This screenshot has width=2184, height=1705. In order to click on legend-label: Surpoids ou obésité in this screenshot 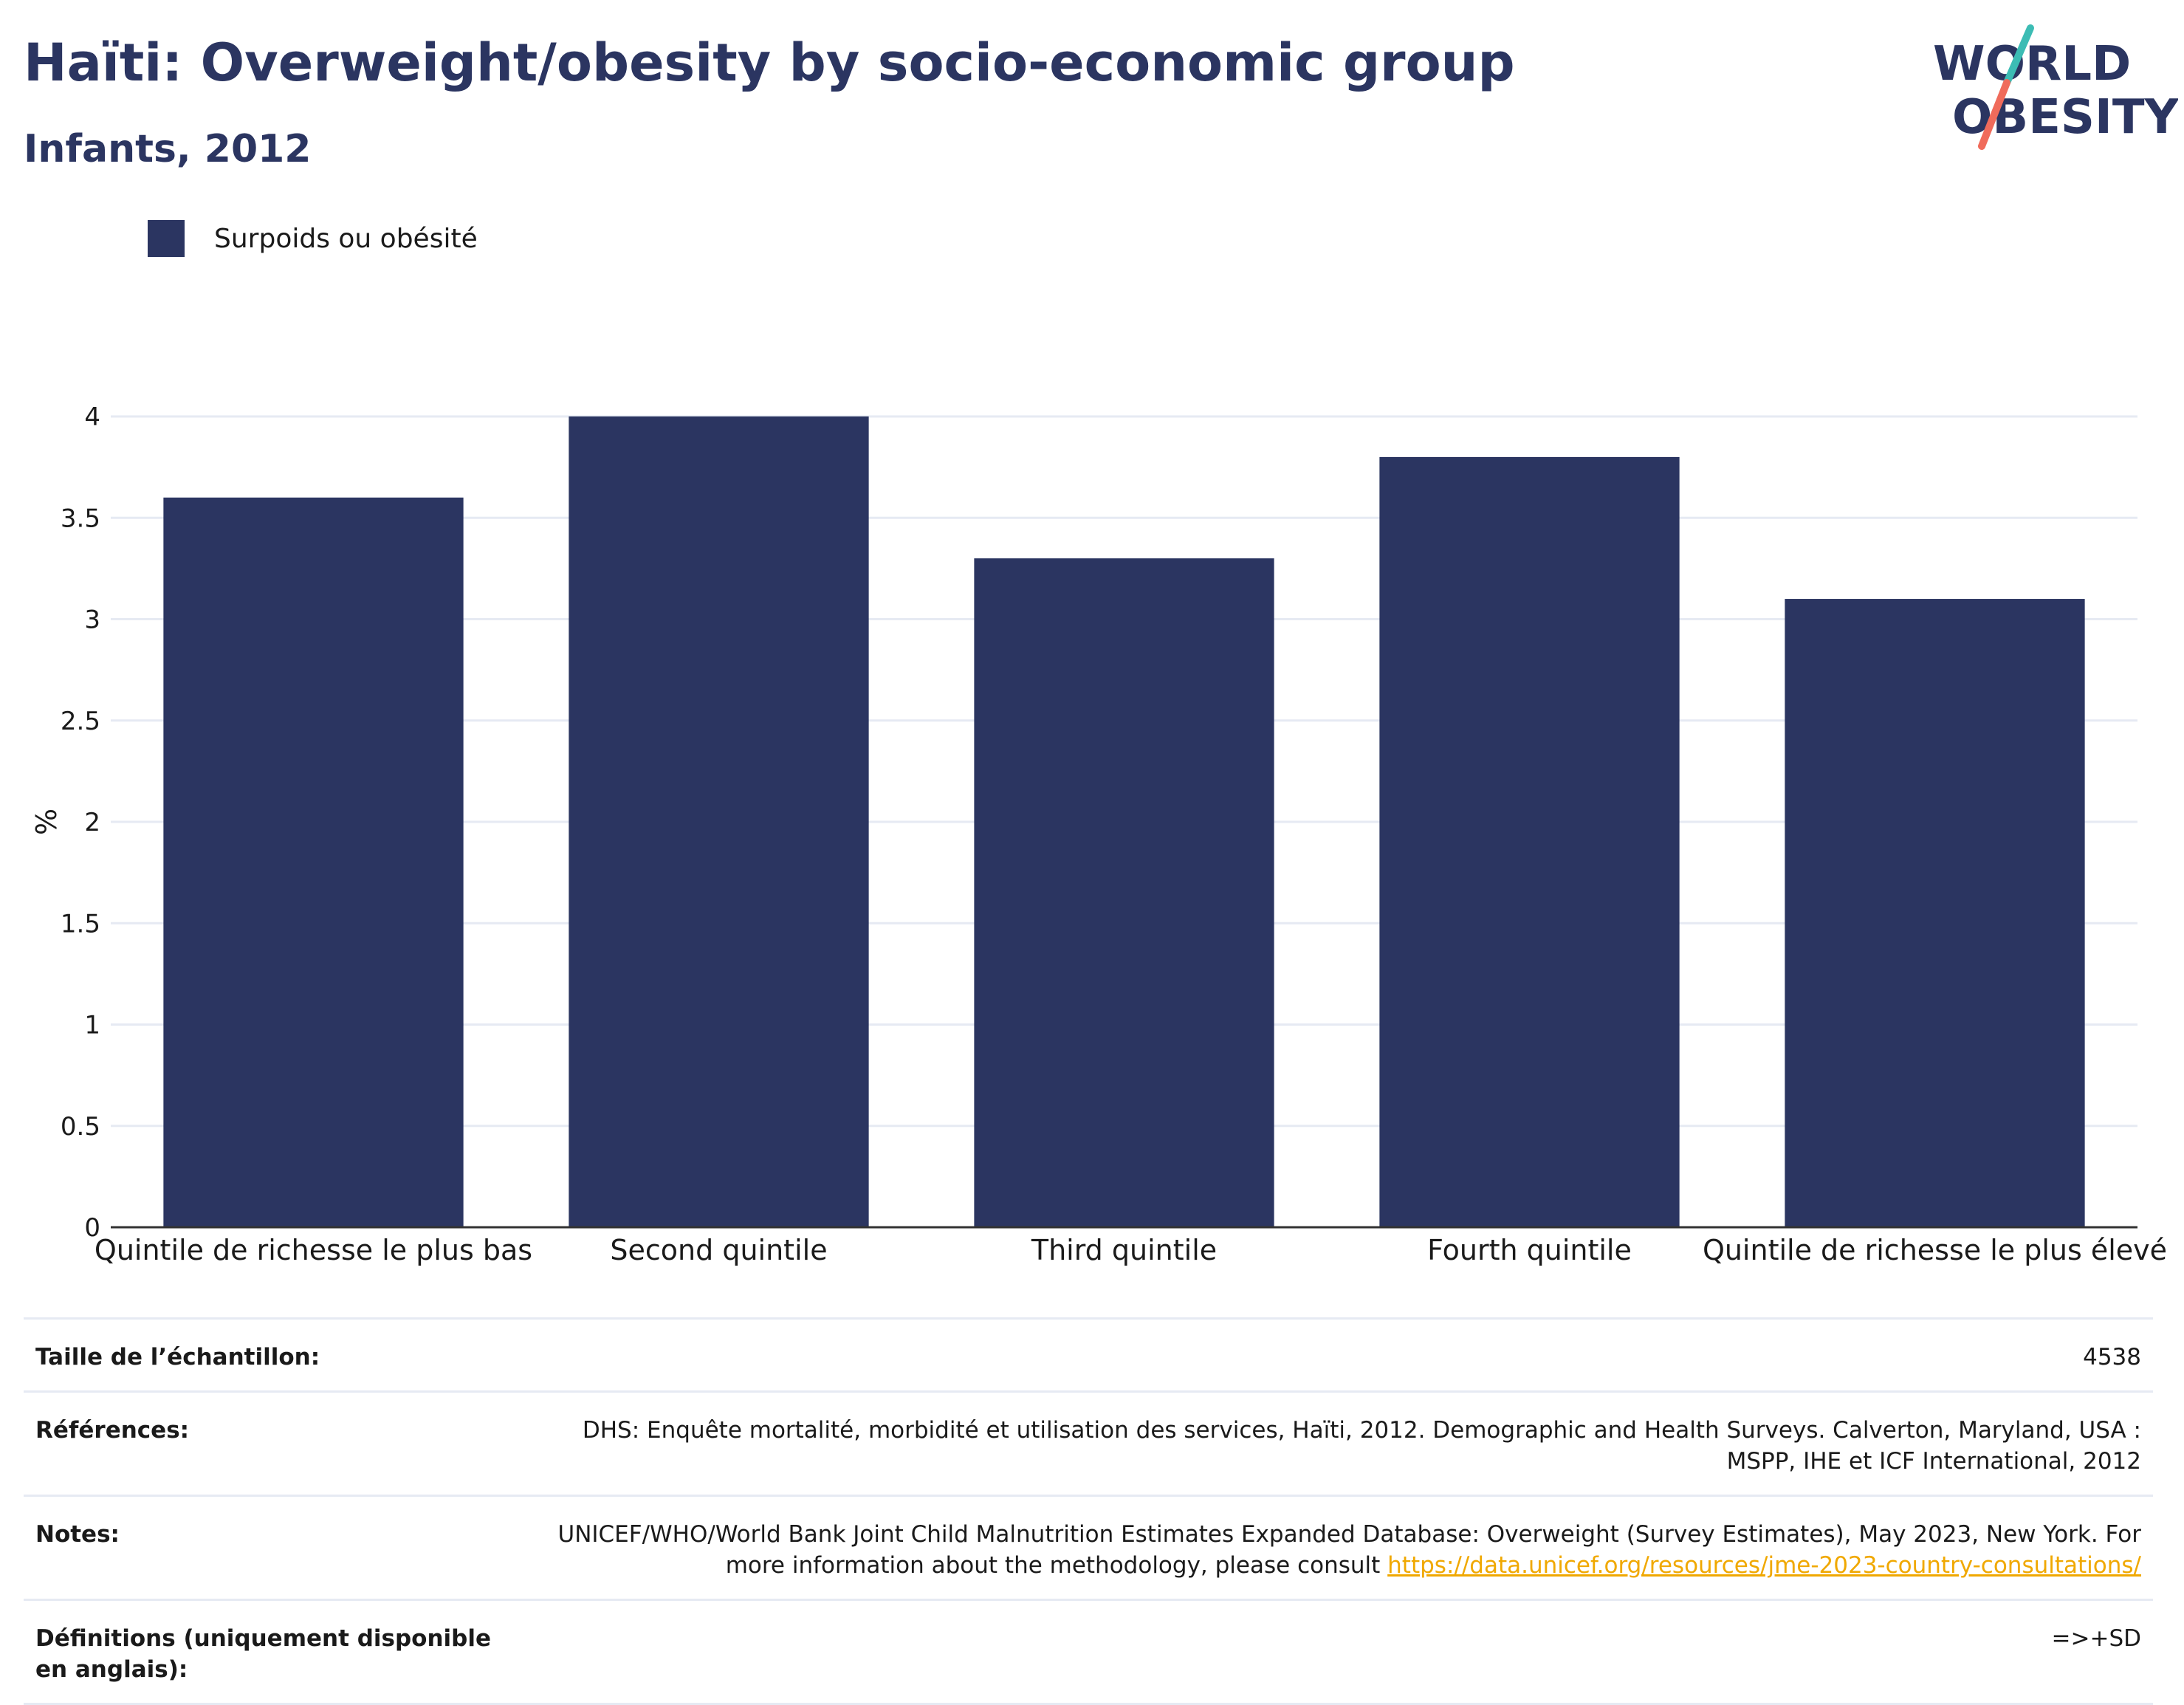, I will do `click(346, 239)`.